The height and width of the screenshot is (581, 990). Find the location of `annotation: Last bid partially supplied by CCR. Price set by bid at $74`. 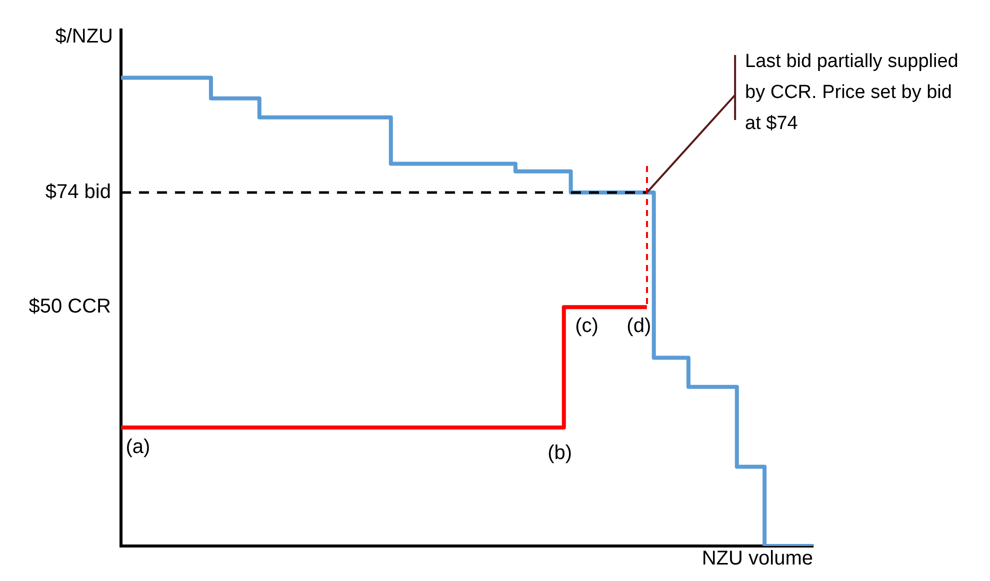

annotation: Last bid partially supplied by CCR. Price set by bid at $74 is located at coordinates (852, 93).